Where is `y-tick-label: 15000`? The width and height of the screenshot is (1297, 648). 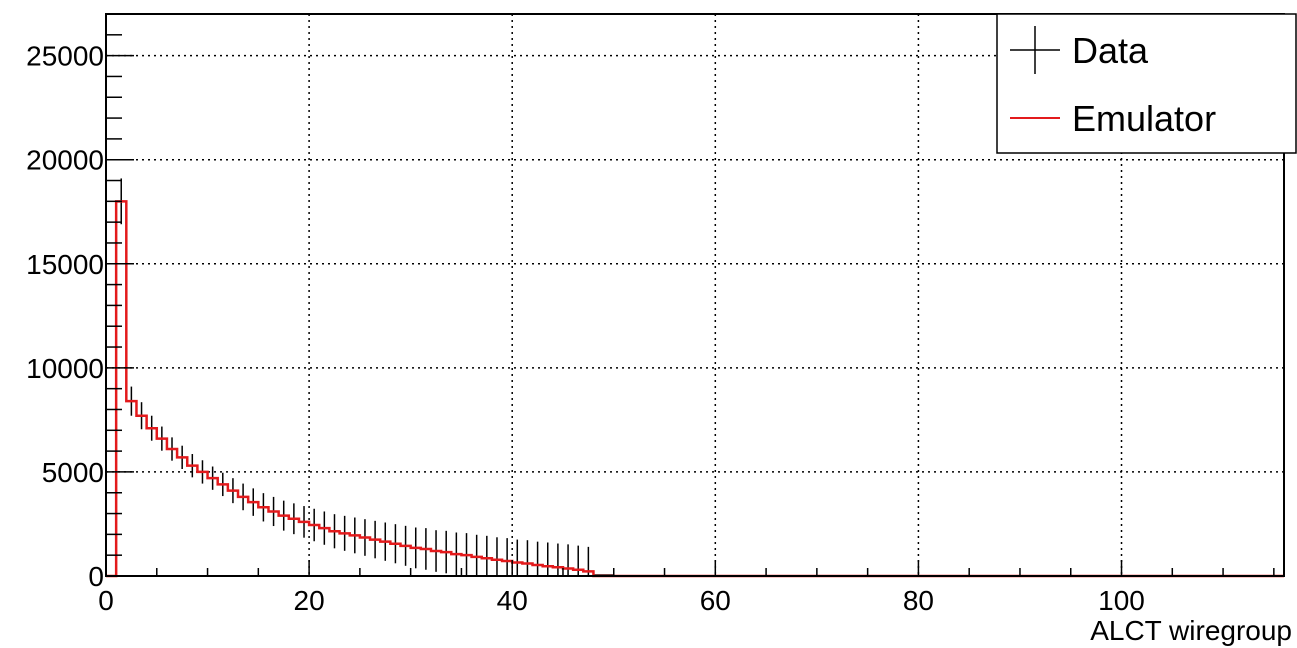
y-tick-label: 15000 is located at coordinates (65, 264).